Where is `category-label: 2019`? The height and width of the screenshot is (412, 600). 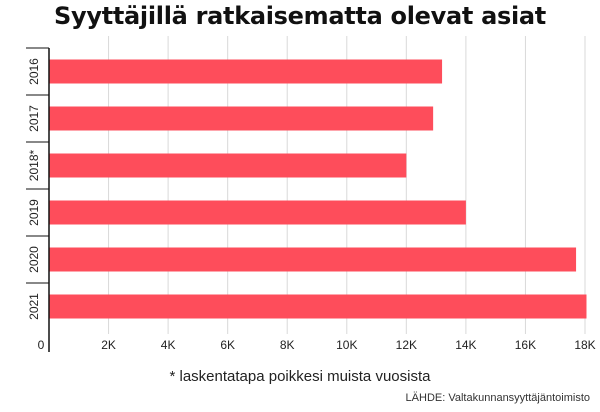 category-label: 2019 is located at coordinates (34, 212).